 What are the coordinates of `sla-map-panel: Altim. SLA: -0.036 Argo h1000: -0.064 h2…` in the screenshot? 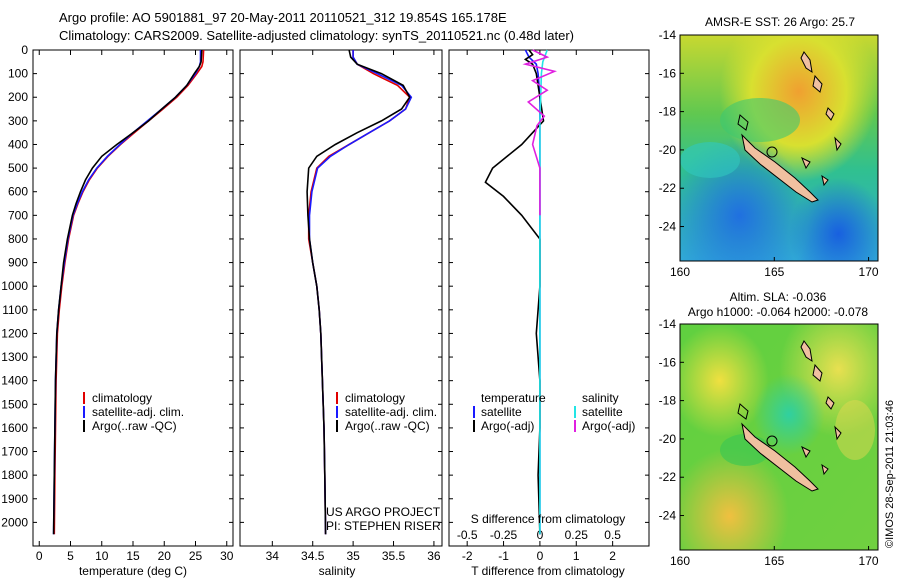 It's located at (769, 429).